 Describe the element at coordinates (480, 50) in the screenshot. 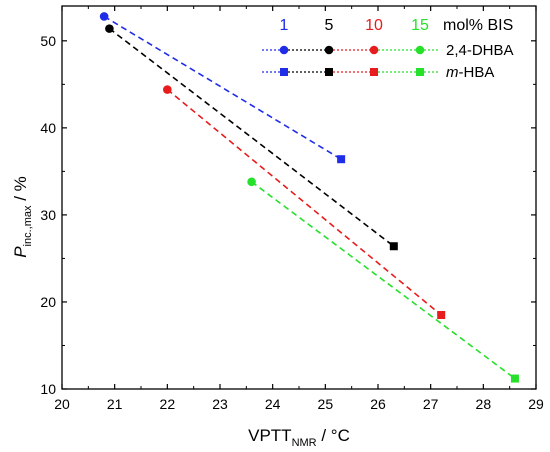

I see `legend-row-label: 2,4-DHBA` at that location.